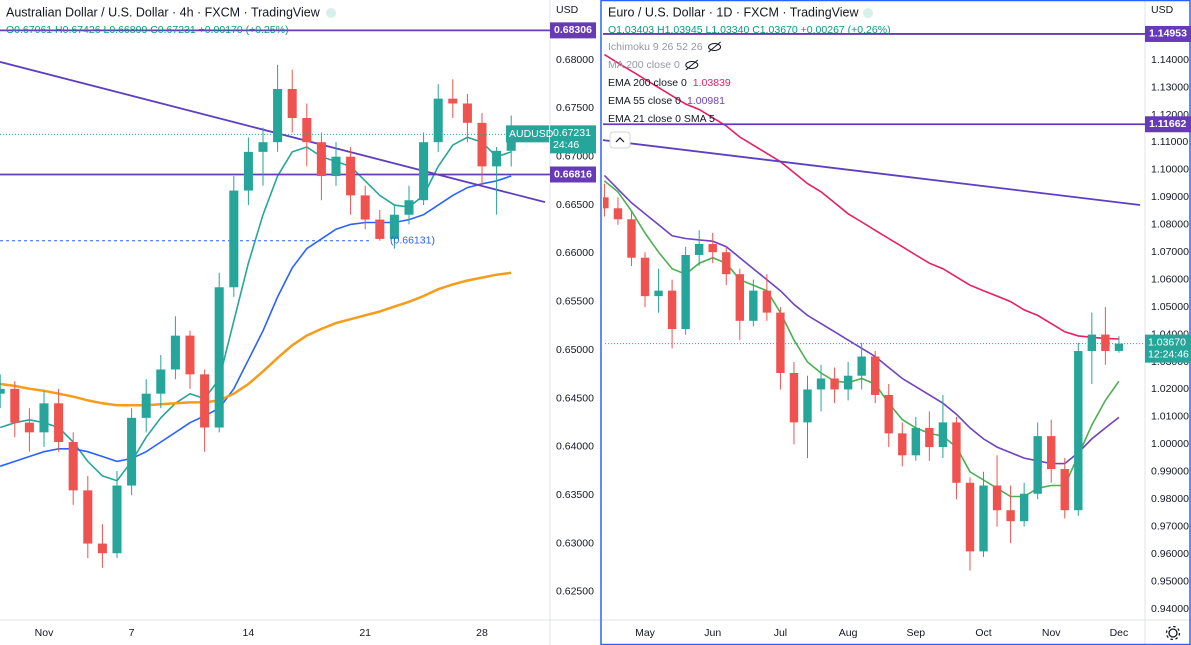  What do you see at coordinates (567, 10) in the screenshot?
I see `axis-currency: USD` at bounding box center [567, 10].